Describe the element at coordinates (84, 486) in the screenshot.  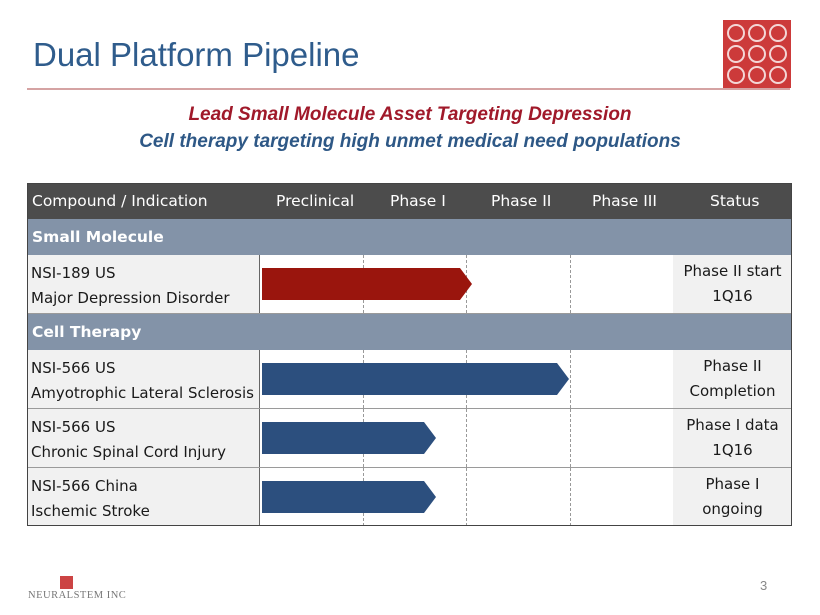
I see `compound-name: NSI-566 China` at that location.